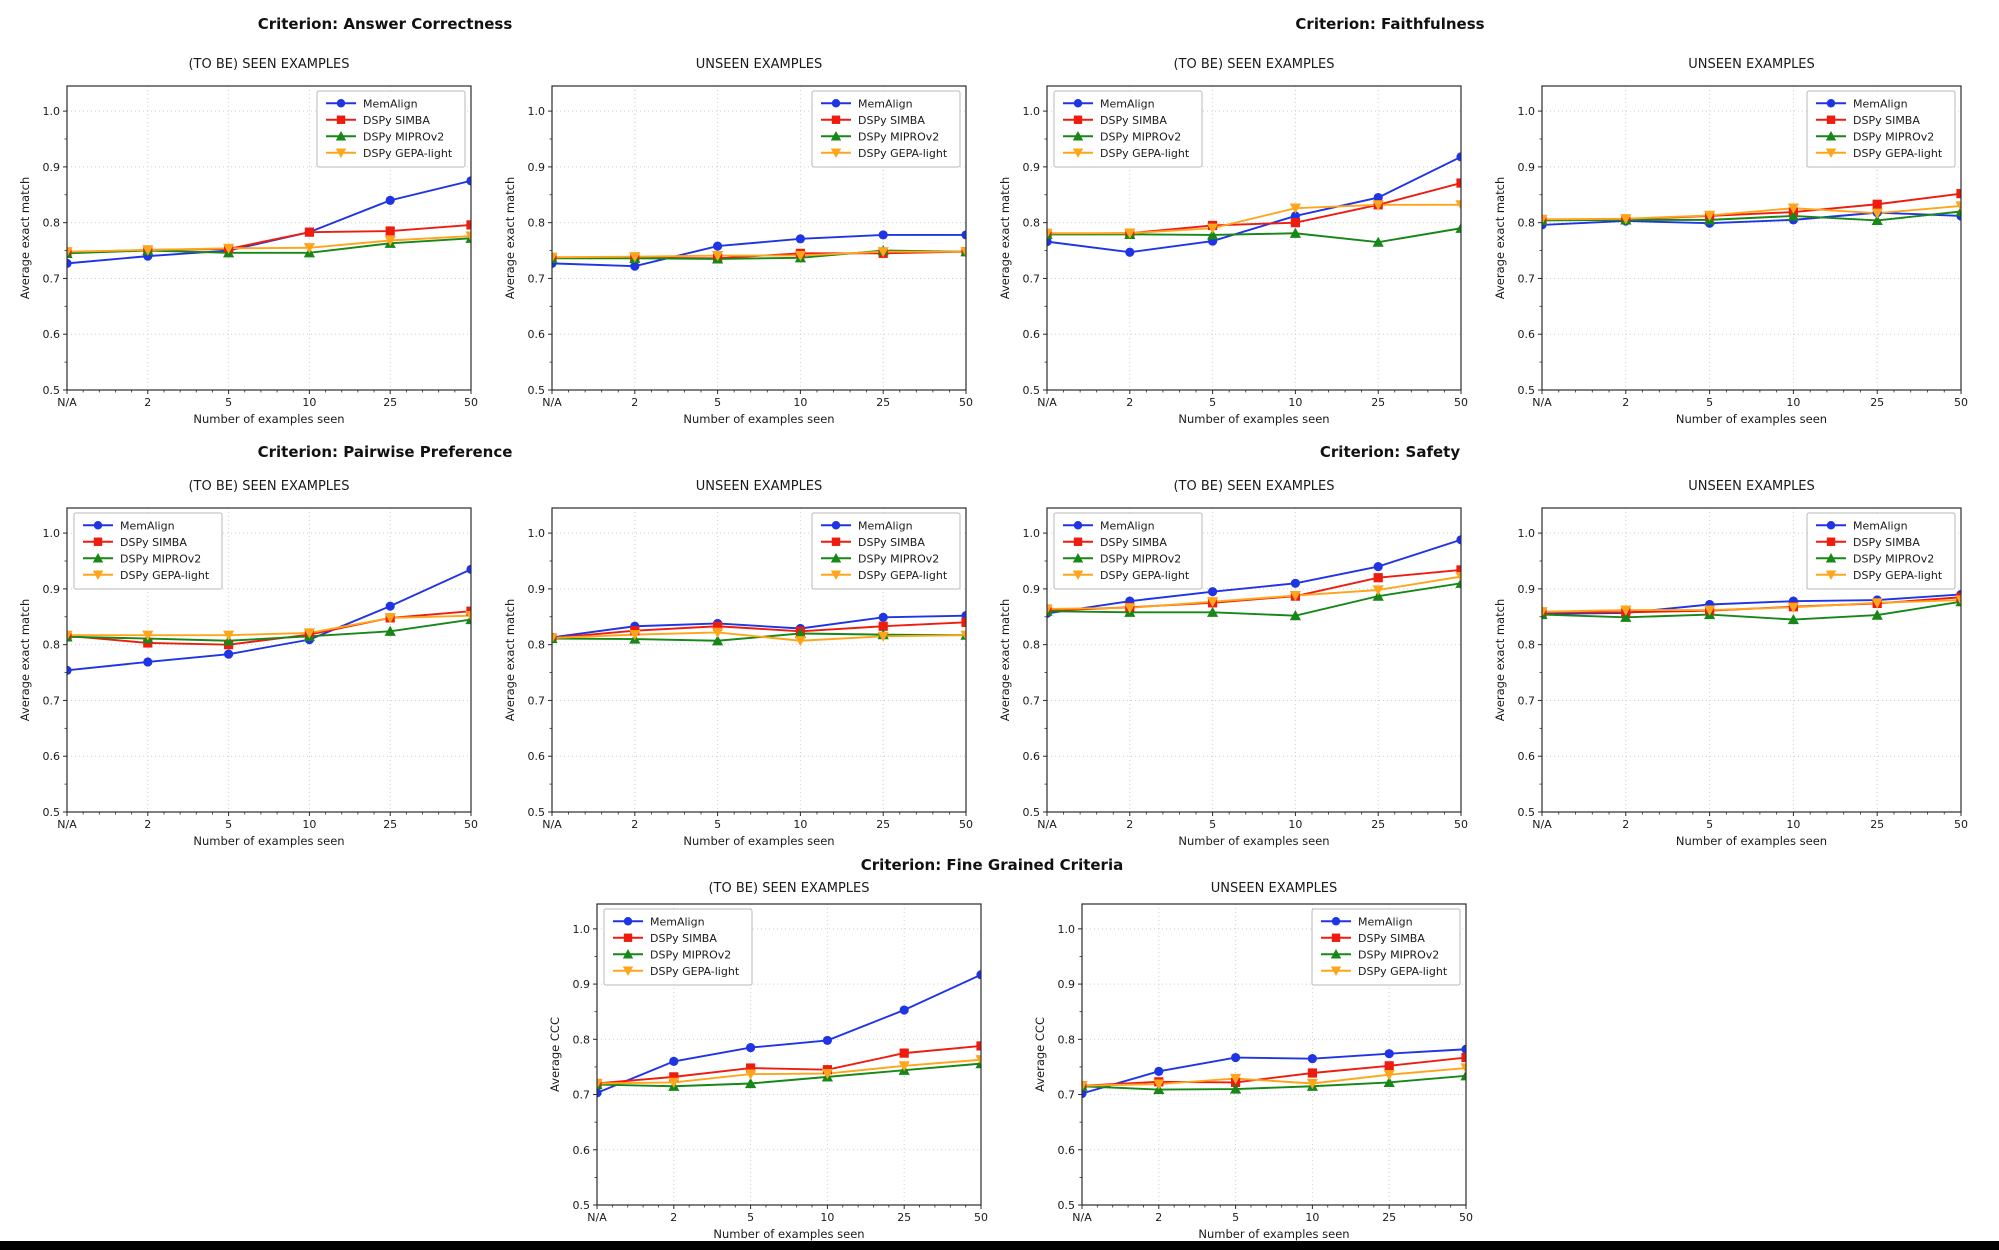  I want to click on svg-text: 2, so click(1625, 824).